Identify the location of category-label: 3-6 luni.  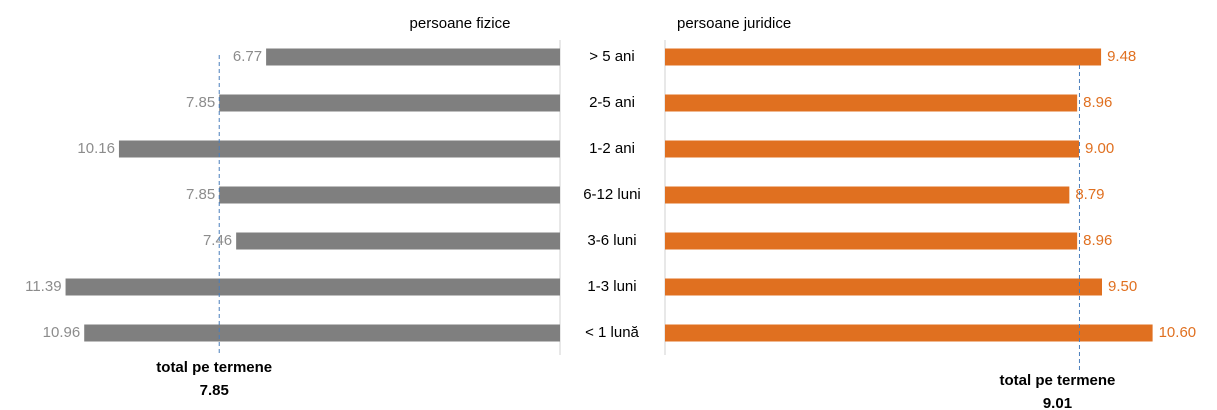
(611, 240).